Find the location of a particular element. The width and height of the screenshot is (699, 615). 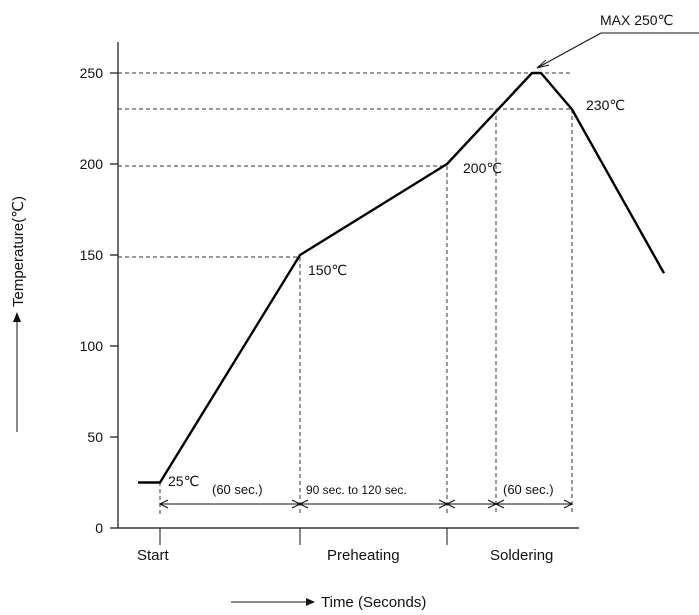

phase-label-start: Start is located at coordinates (153, 555).